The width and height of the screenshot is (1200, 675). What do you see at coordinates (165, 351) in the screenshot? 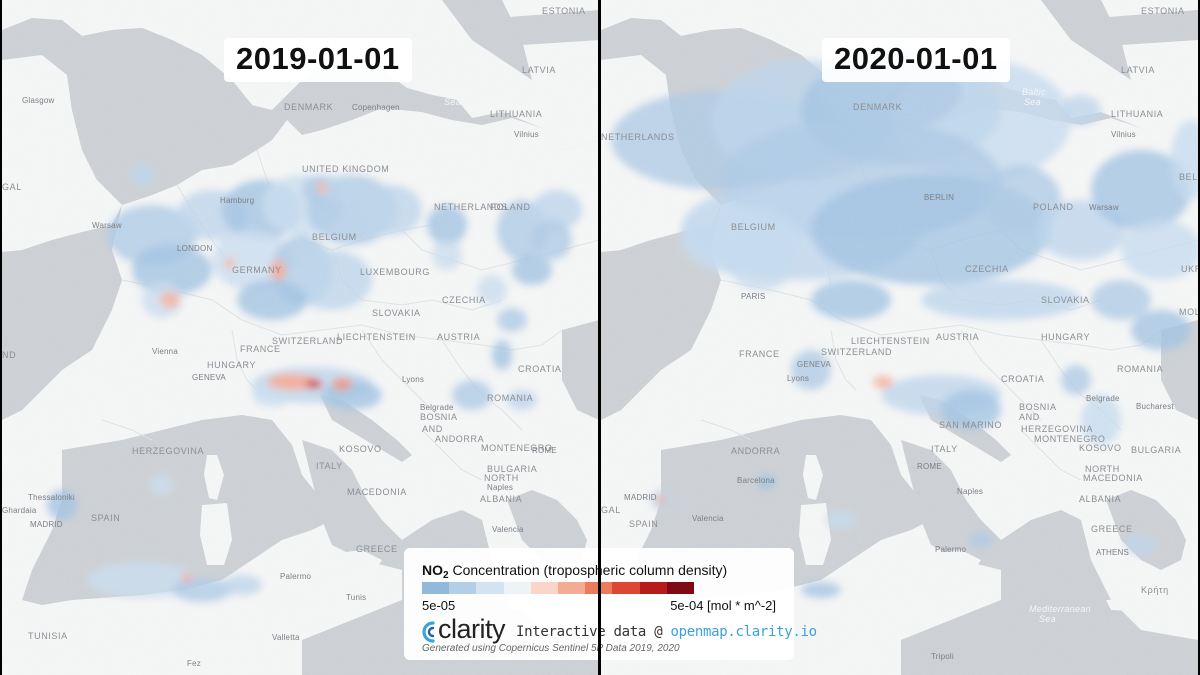
I see `map-label-city: Vienna` at bounding box center [165, 351].